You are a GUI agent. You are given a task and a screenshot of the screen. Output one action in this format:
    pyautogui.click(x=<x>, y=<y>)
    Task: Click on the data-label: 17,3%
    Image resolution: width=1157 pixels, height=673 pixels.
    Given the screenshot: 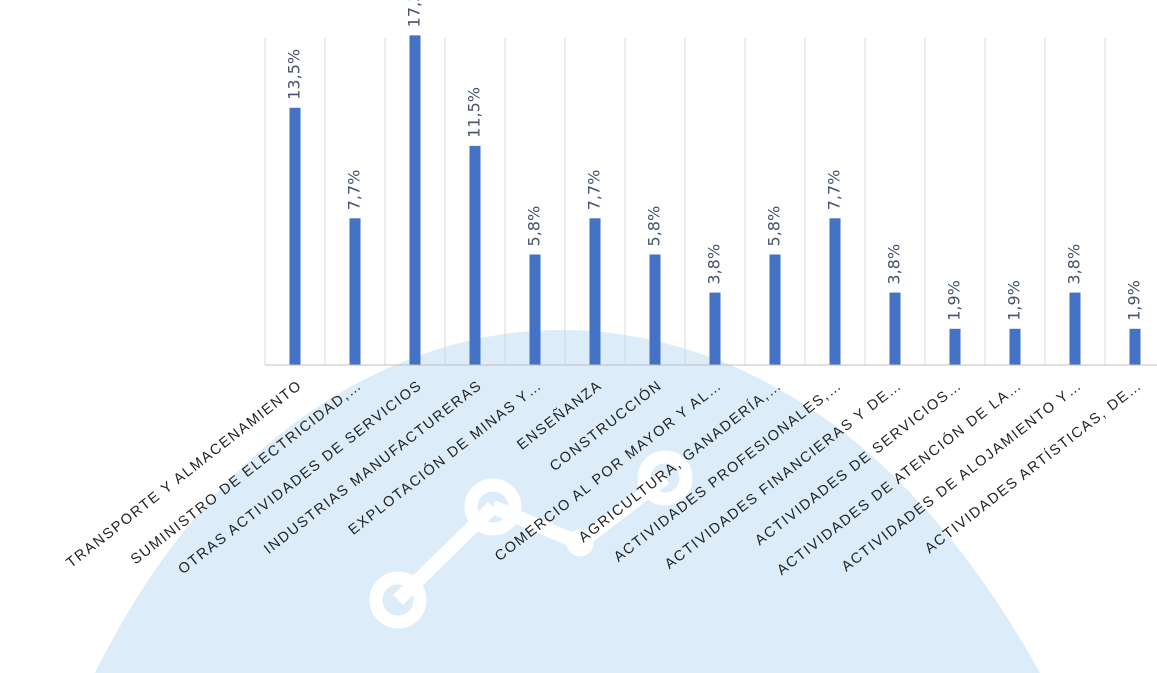 What is the action you would take?
    pyautogui.click(x=414, y=13)
    